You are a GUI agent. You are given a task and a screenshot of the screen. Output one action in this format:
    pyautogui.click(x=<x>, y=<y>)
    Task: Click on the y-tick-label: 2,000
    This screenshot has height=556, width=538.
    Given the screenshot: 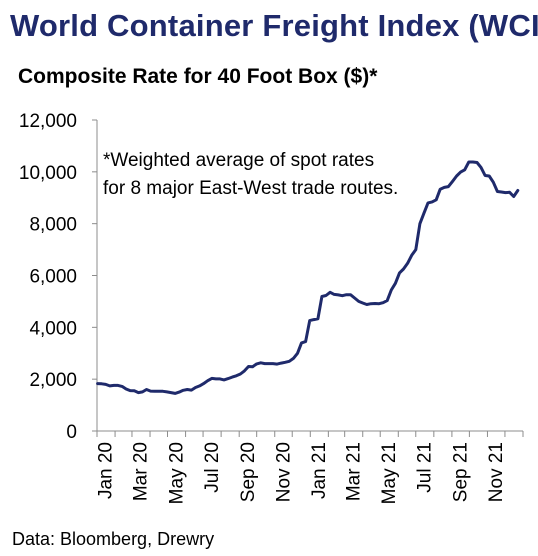 What is the action you would take?
    pyautogui.click(x=53, y=380)
    